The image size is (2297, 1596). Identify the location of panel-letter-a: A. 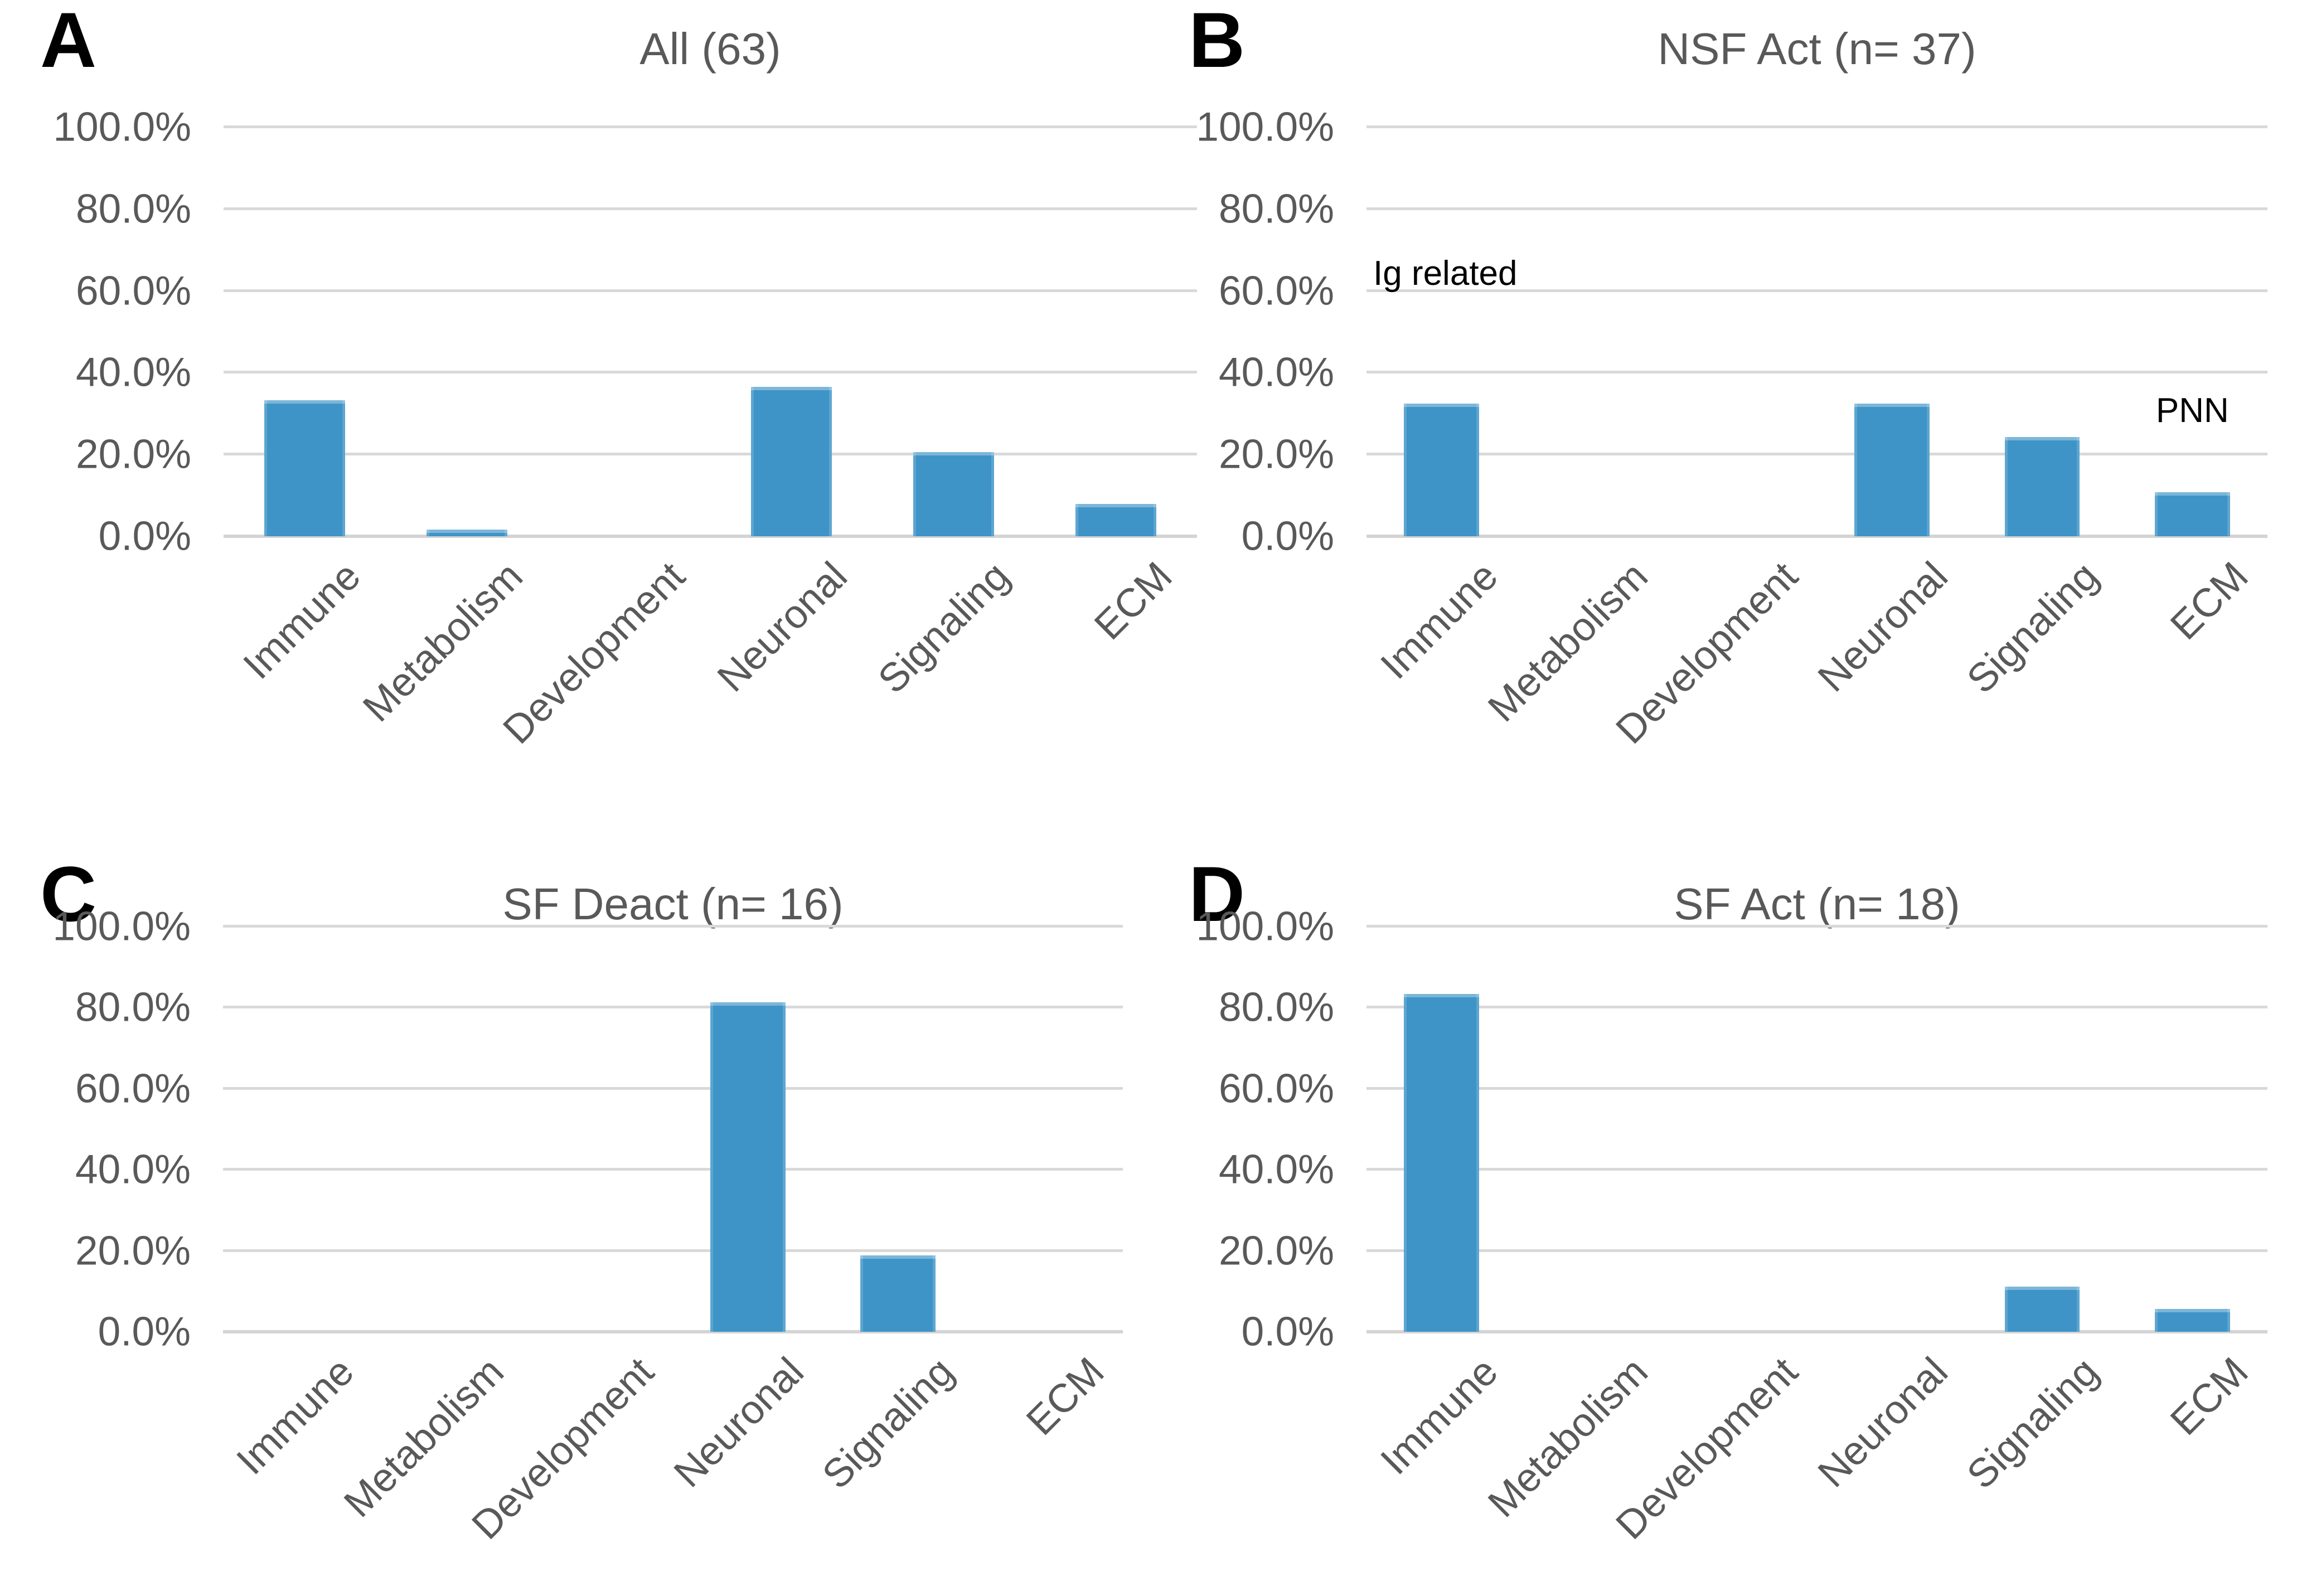
(69, 42).